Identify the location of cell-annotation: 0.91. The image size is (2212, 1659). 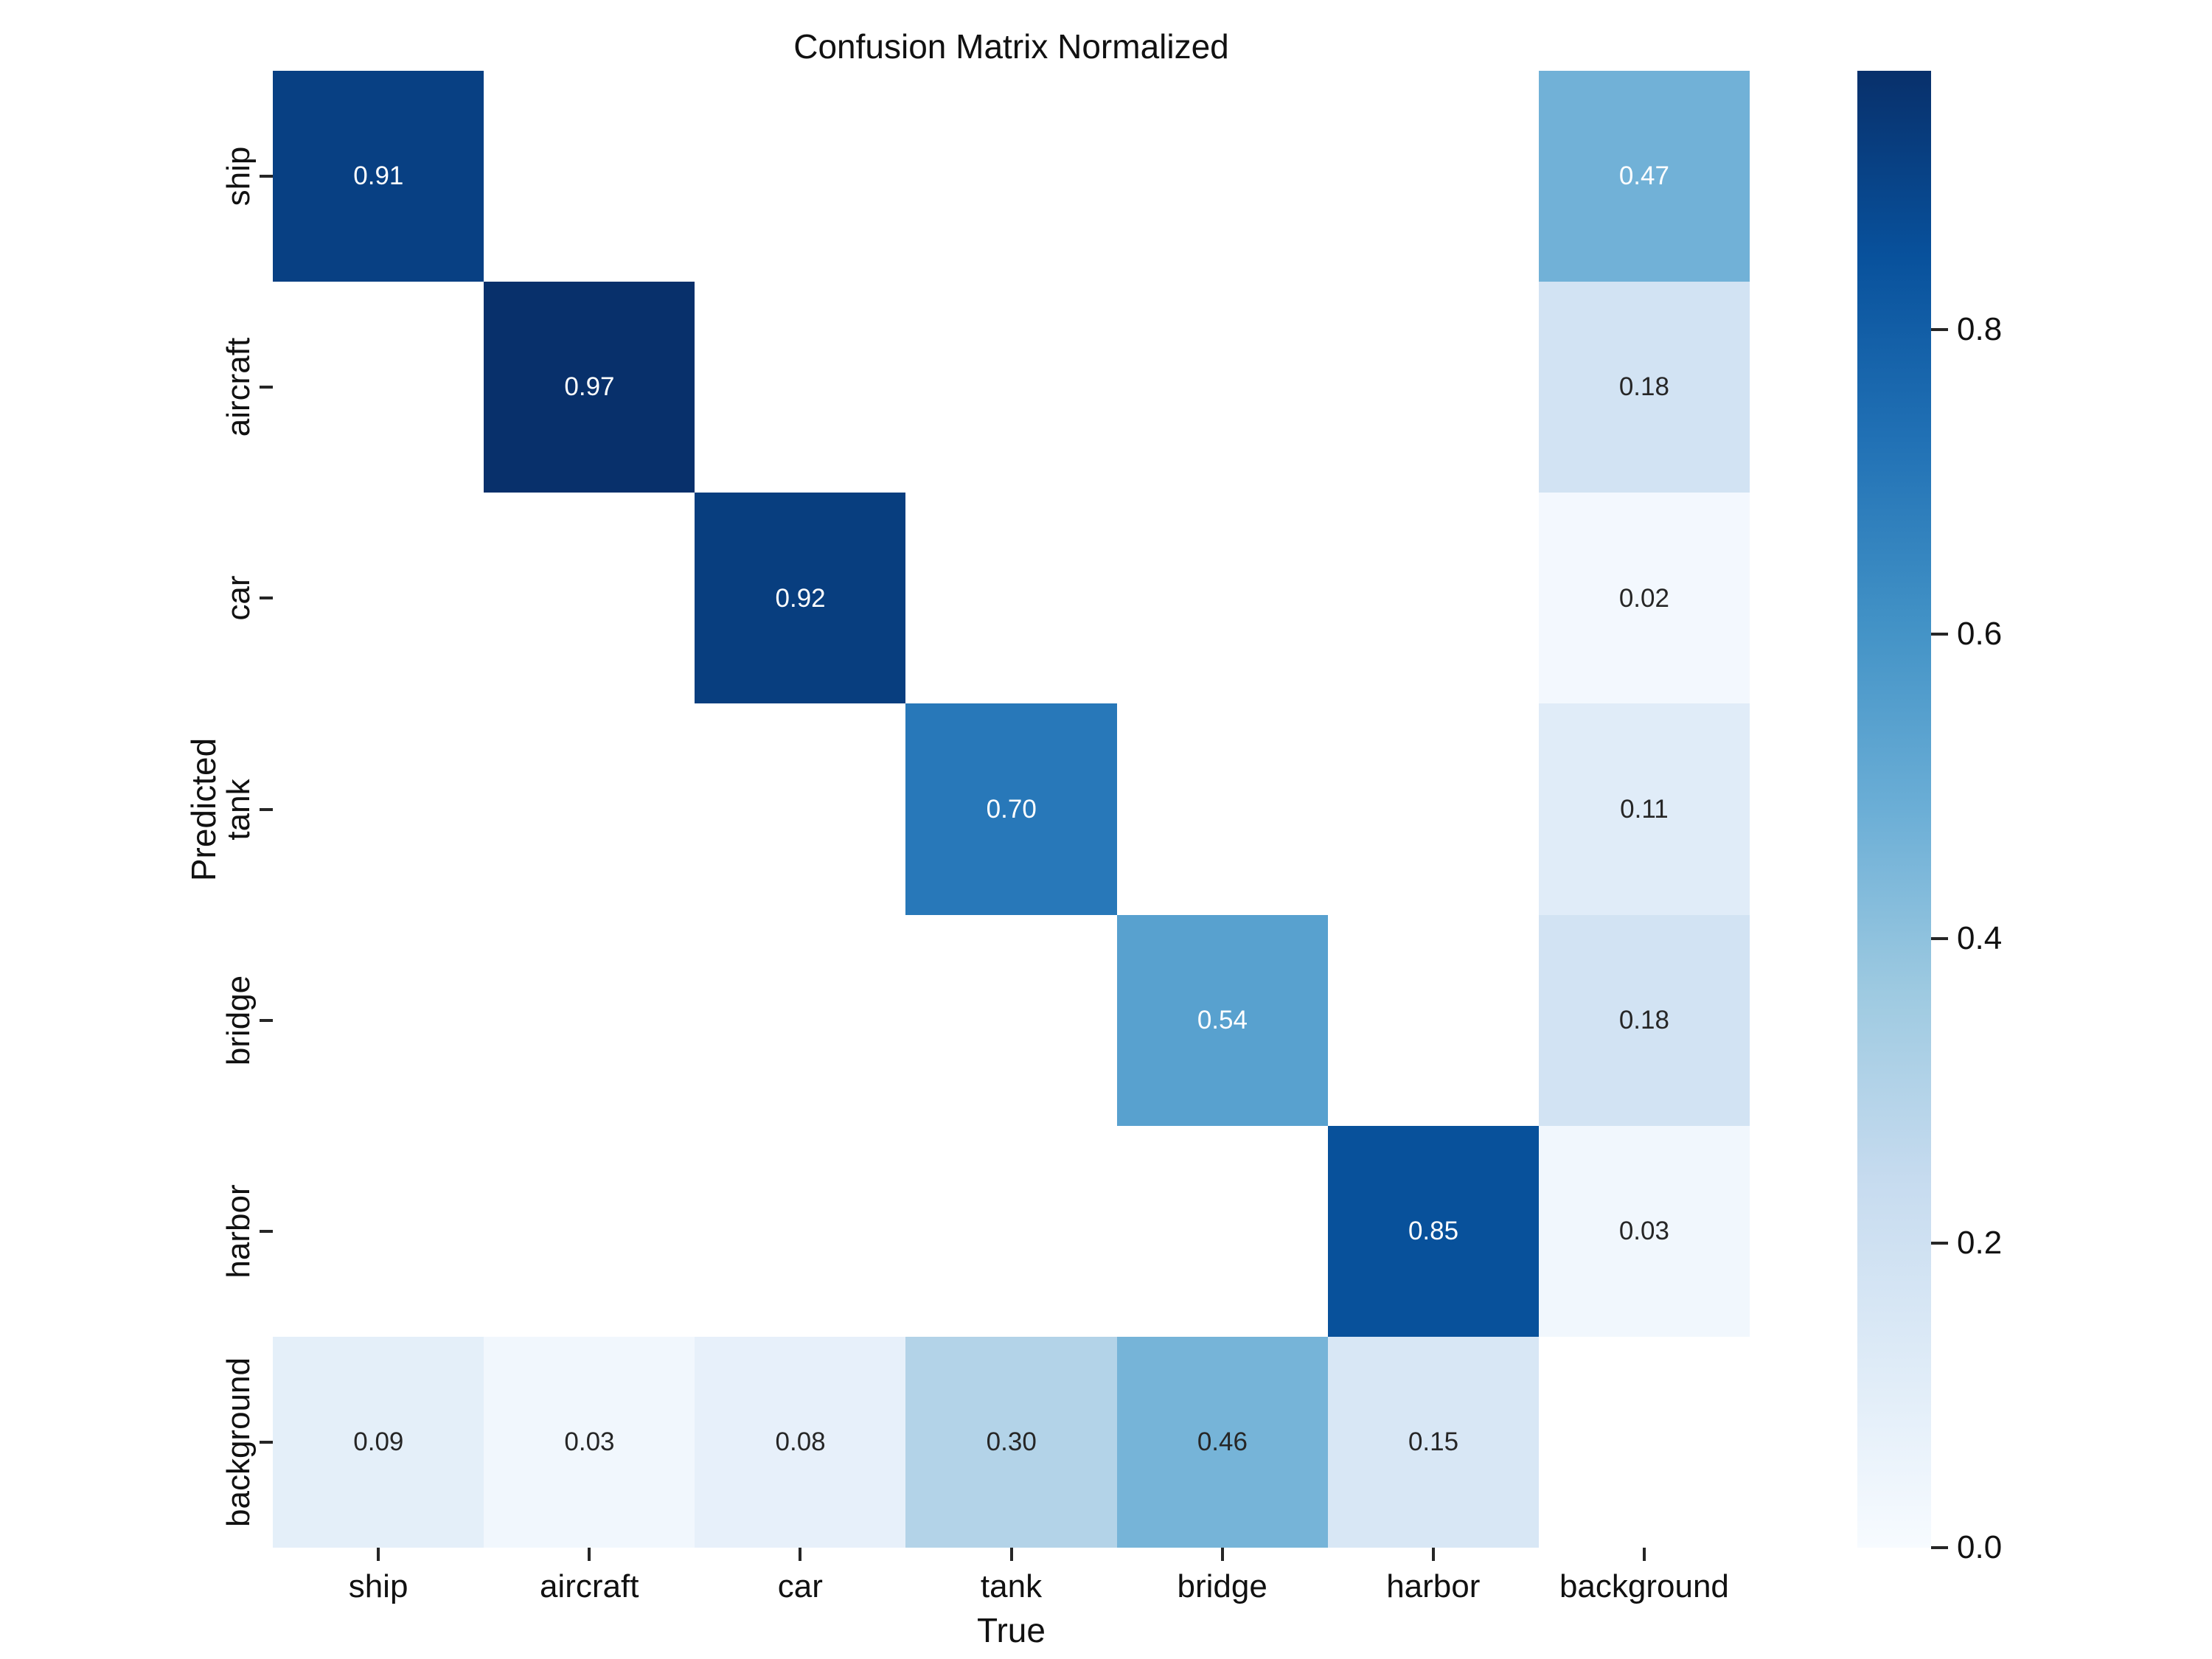
(378, 176).